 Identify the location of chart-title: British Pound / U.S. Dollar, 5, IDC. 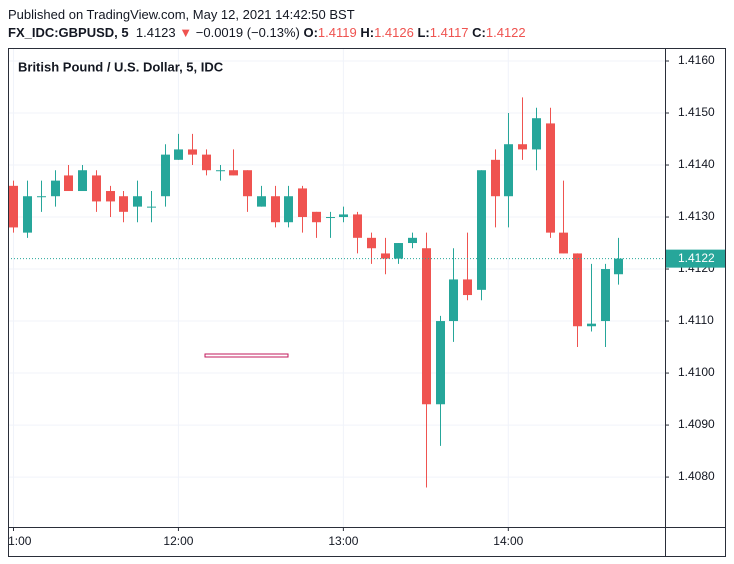
(121, 66).